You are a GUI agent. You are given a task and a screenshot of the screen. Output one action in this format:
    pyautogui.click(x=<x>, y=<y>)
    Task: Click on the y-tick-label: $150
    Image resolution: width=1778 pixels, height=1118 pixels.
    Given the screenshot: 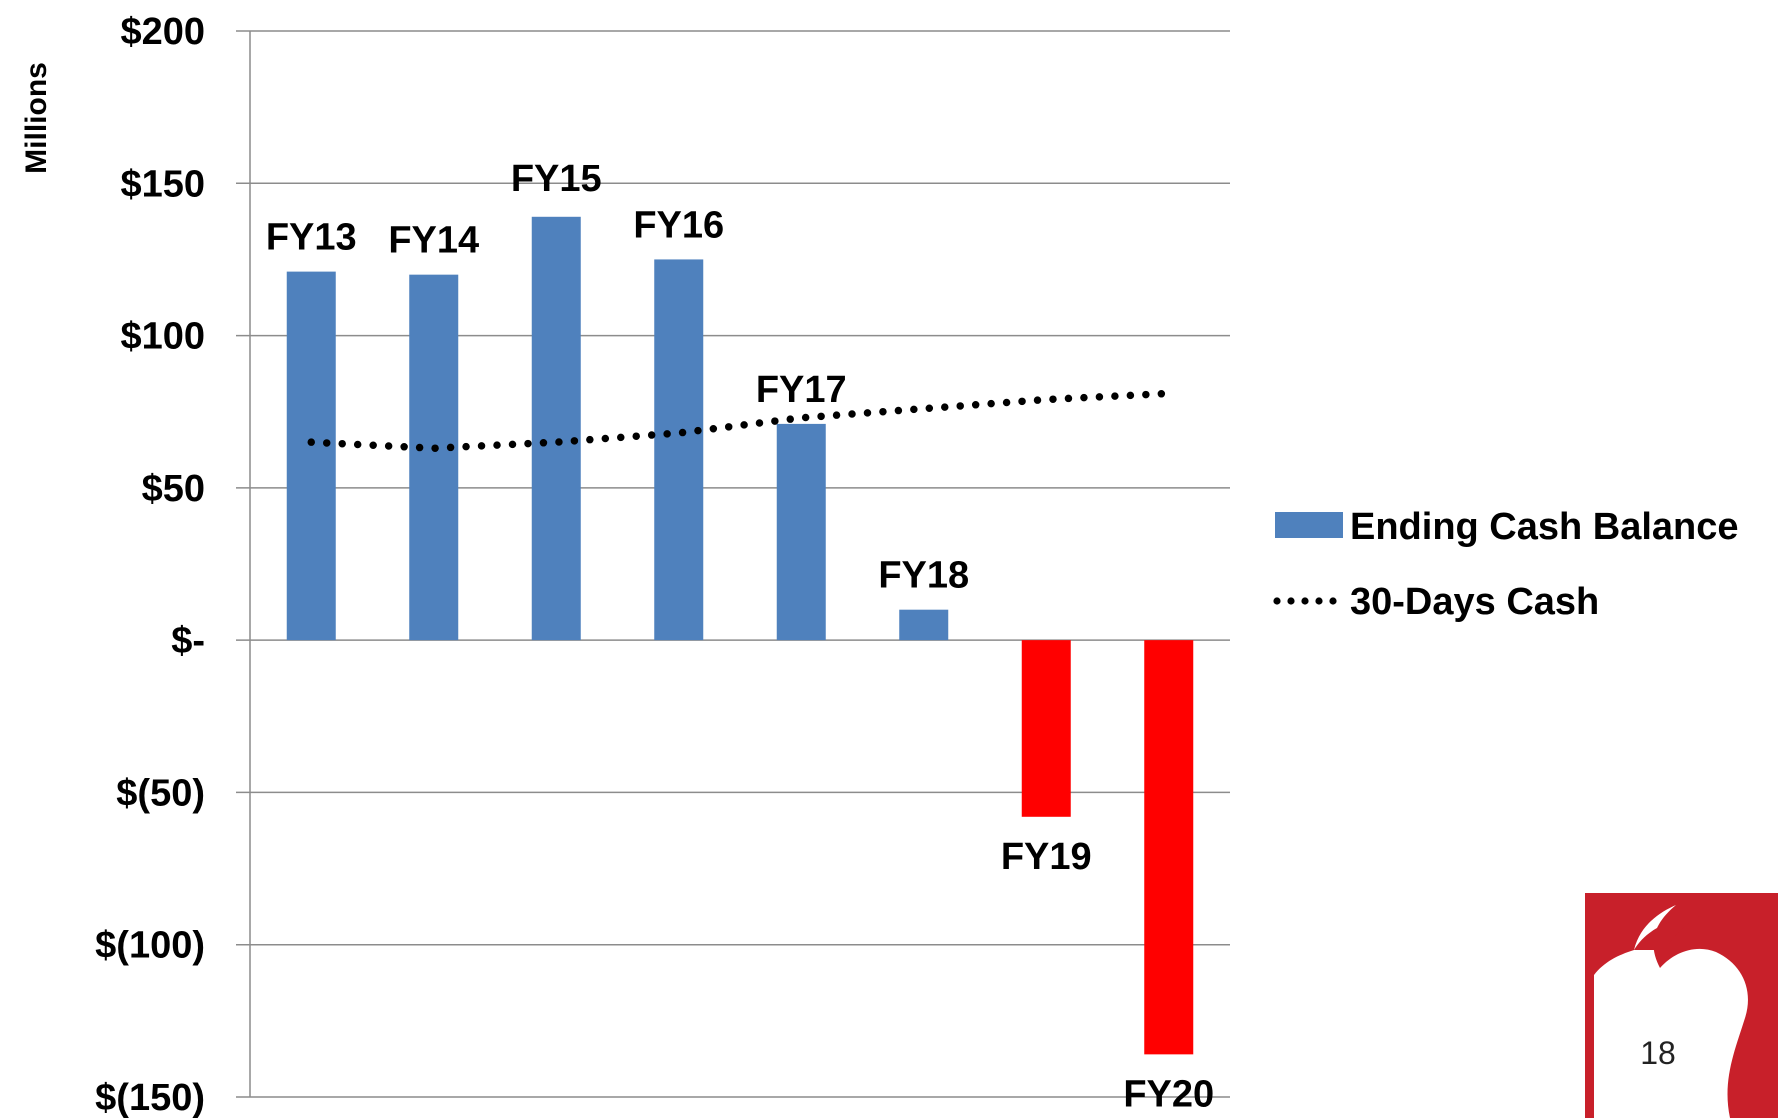 What is the action you would take?
    pyautogui.click(x=162, y=184)
    